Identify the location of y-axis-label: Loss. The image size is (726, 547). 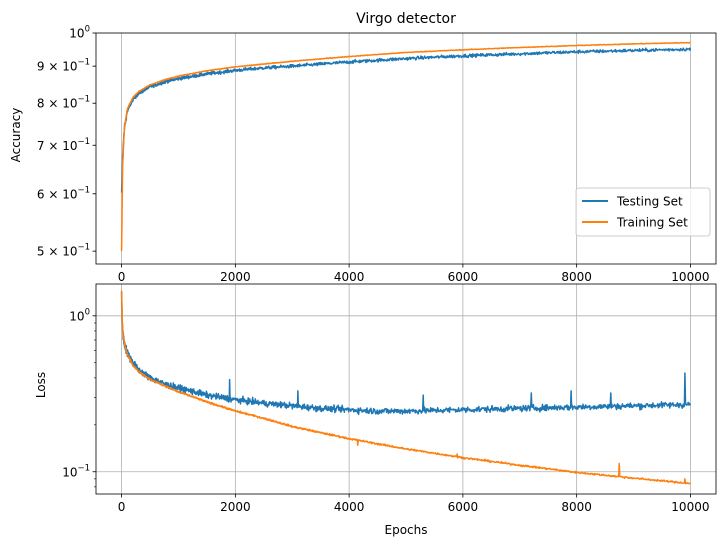
(41, 385).